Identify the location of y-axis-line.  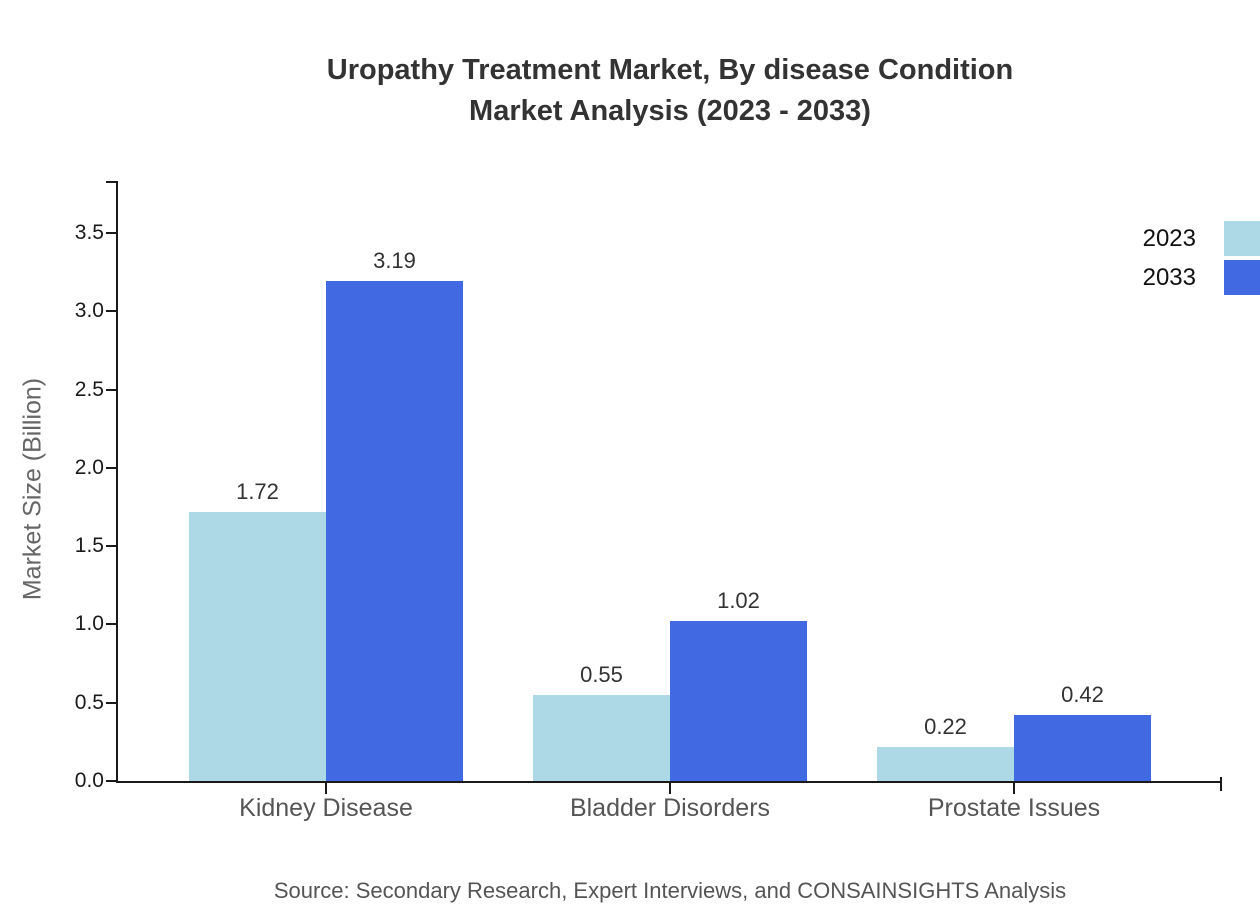
(117, 482).